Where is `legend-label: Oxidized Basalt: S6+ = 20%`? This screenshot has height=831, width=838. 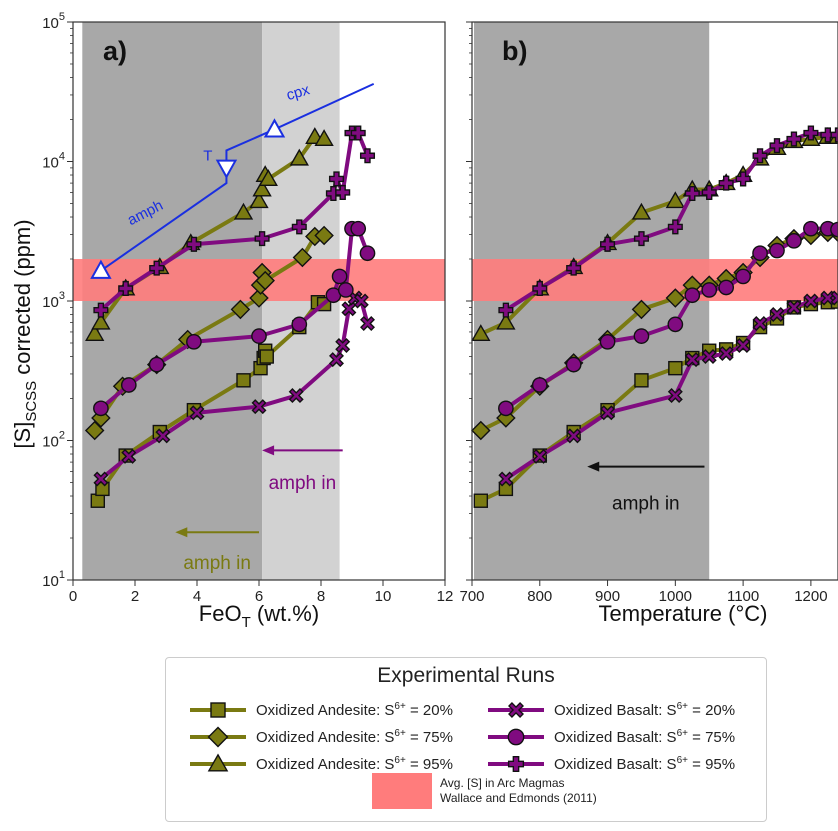 legend-label: Oxidized Basalt: S6+ = 20% is located at coordinates (645, 710).